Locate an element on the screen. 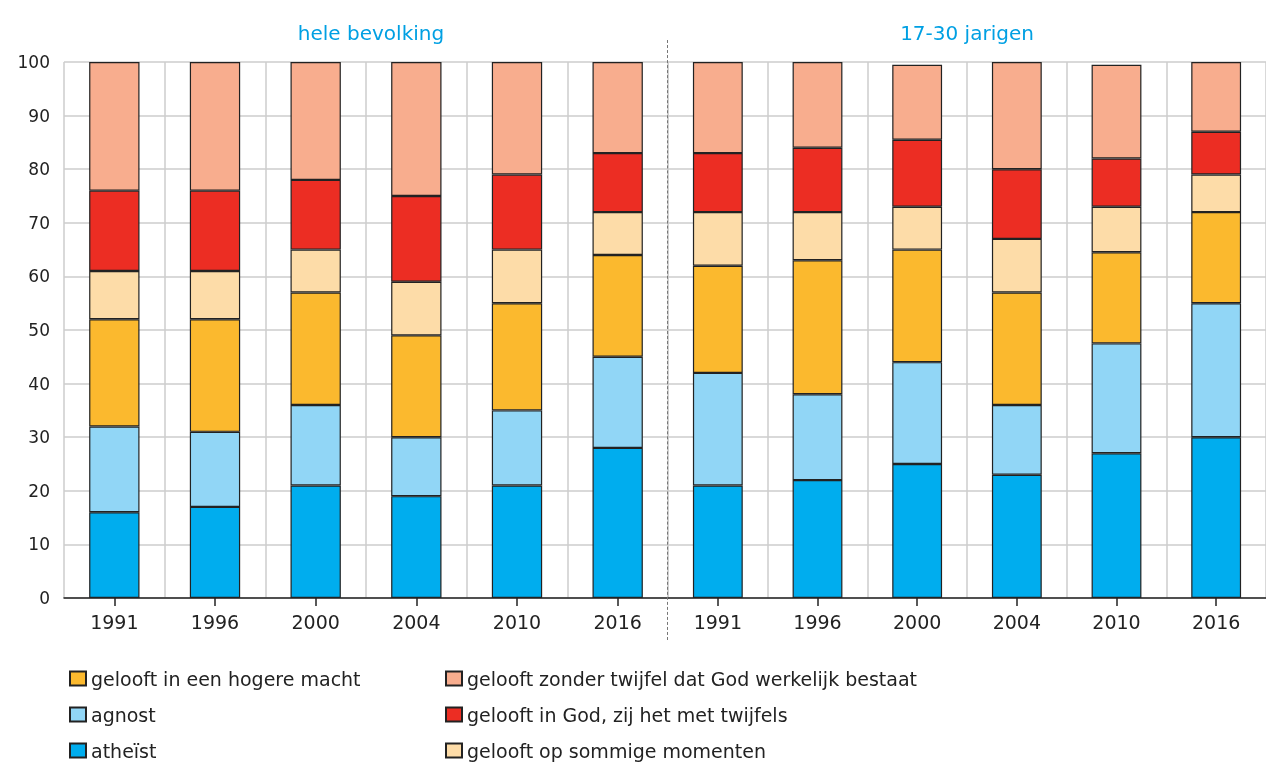  y-tick-label: 70 is located at coordinates (39, 222).